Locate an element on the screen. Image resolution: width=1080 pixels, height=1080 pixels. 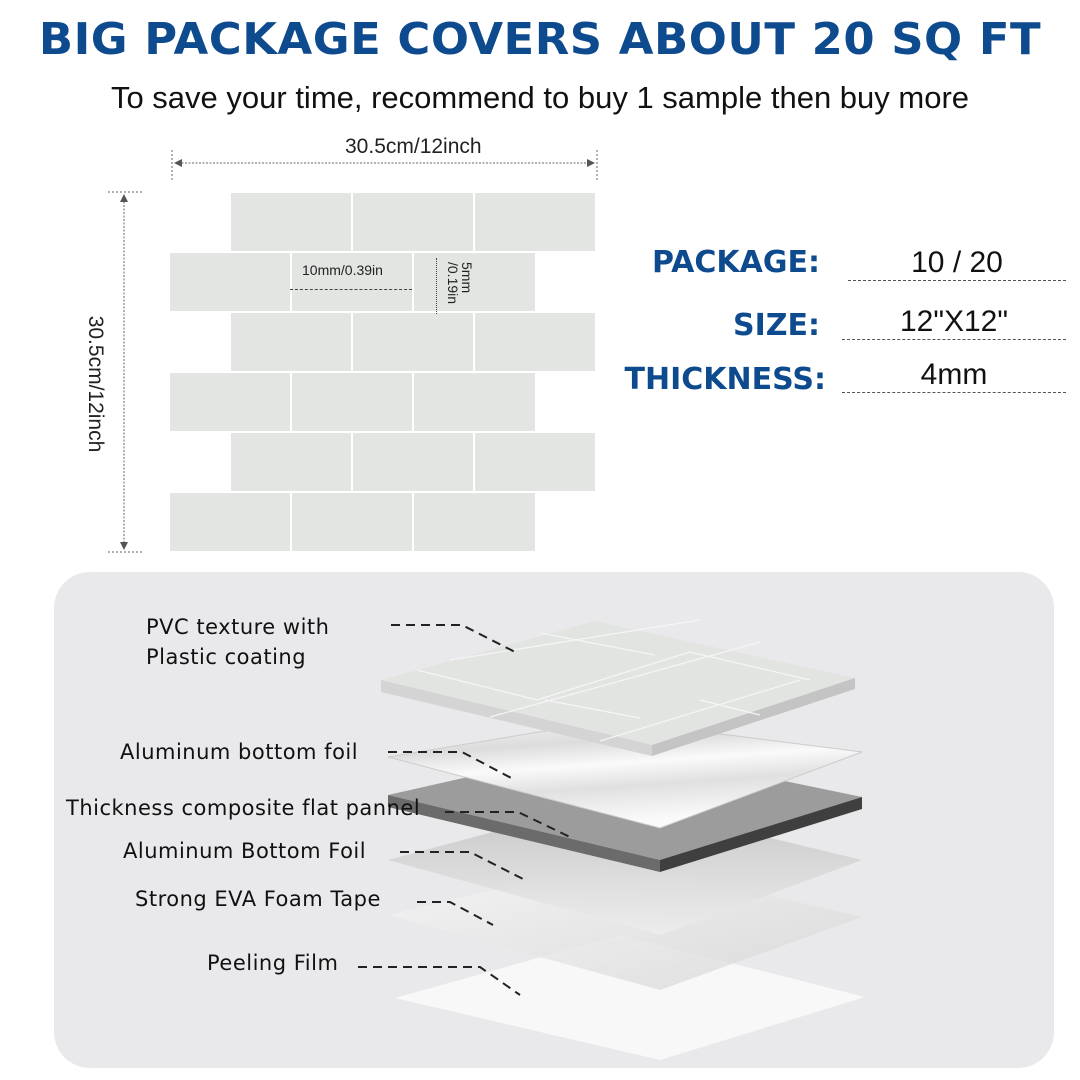
layer-label-aluminum-bottom-foil: Aluminum Bottom Foil is located at coordinates (245, 851).